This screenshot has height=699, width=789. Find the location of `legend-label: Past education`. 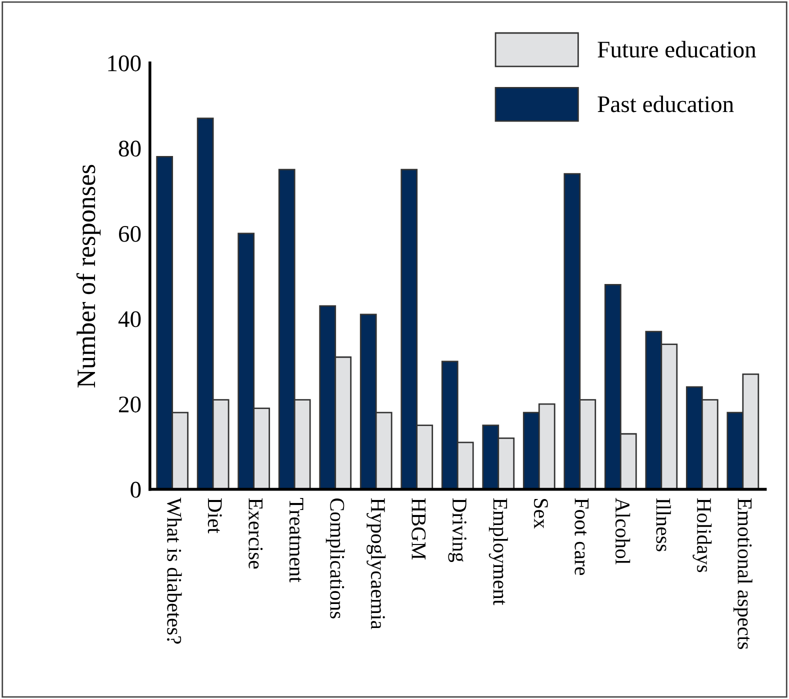

legend-label: Past education is located at coordinates (666, 104).